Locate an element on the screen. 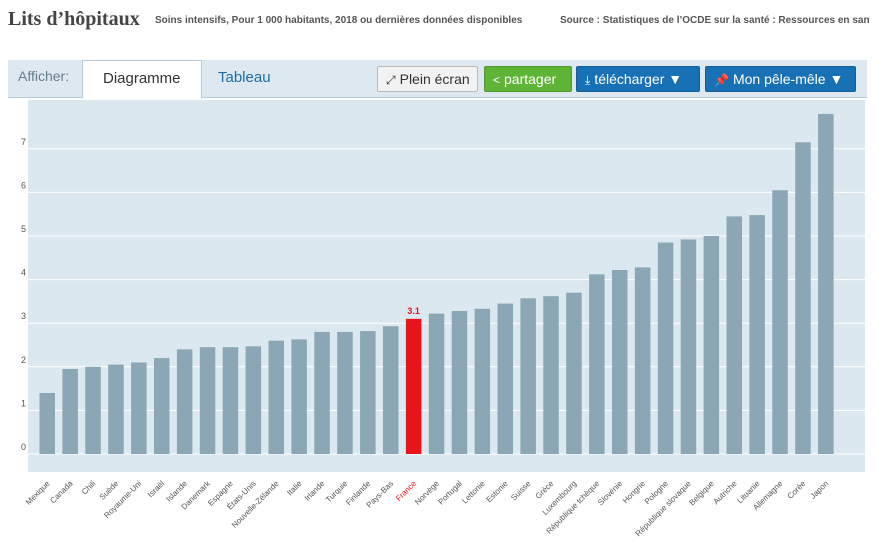 This screenshot has height=541, width=877. tab-tableau: Tableau is located at coordinates (244, 77).